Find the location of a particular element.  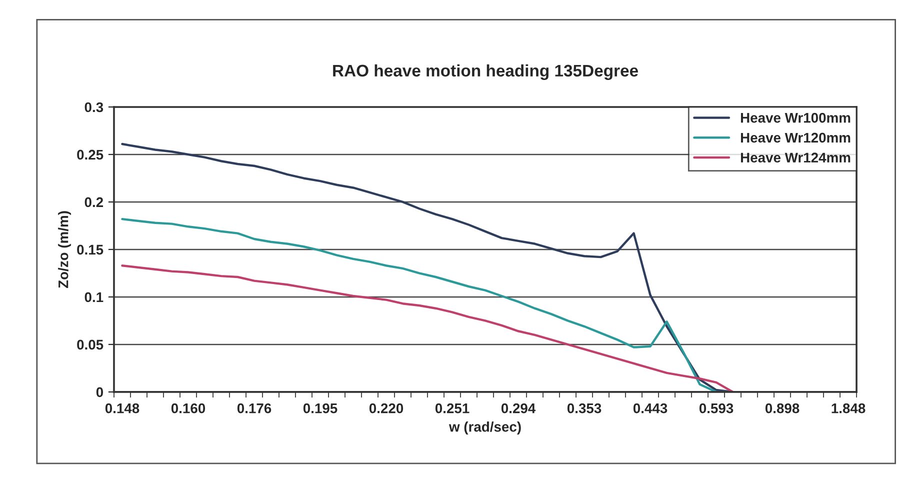

chart-title: RAO heave motion heading 135Degree is located at coordinates (485, 72).